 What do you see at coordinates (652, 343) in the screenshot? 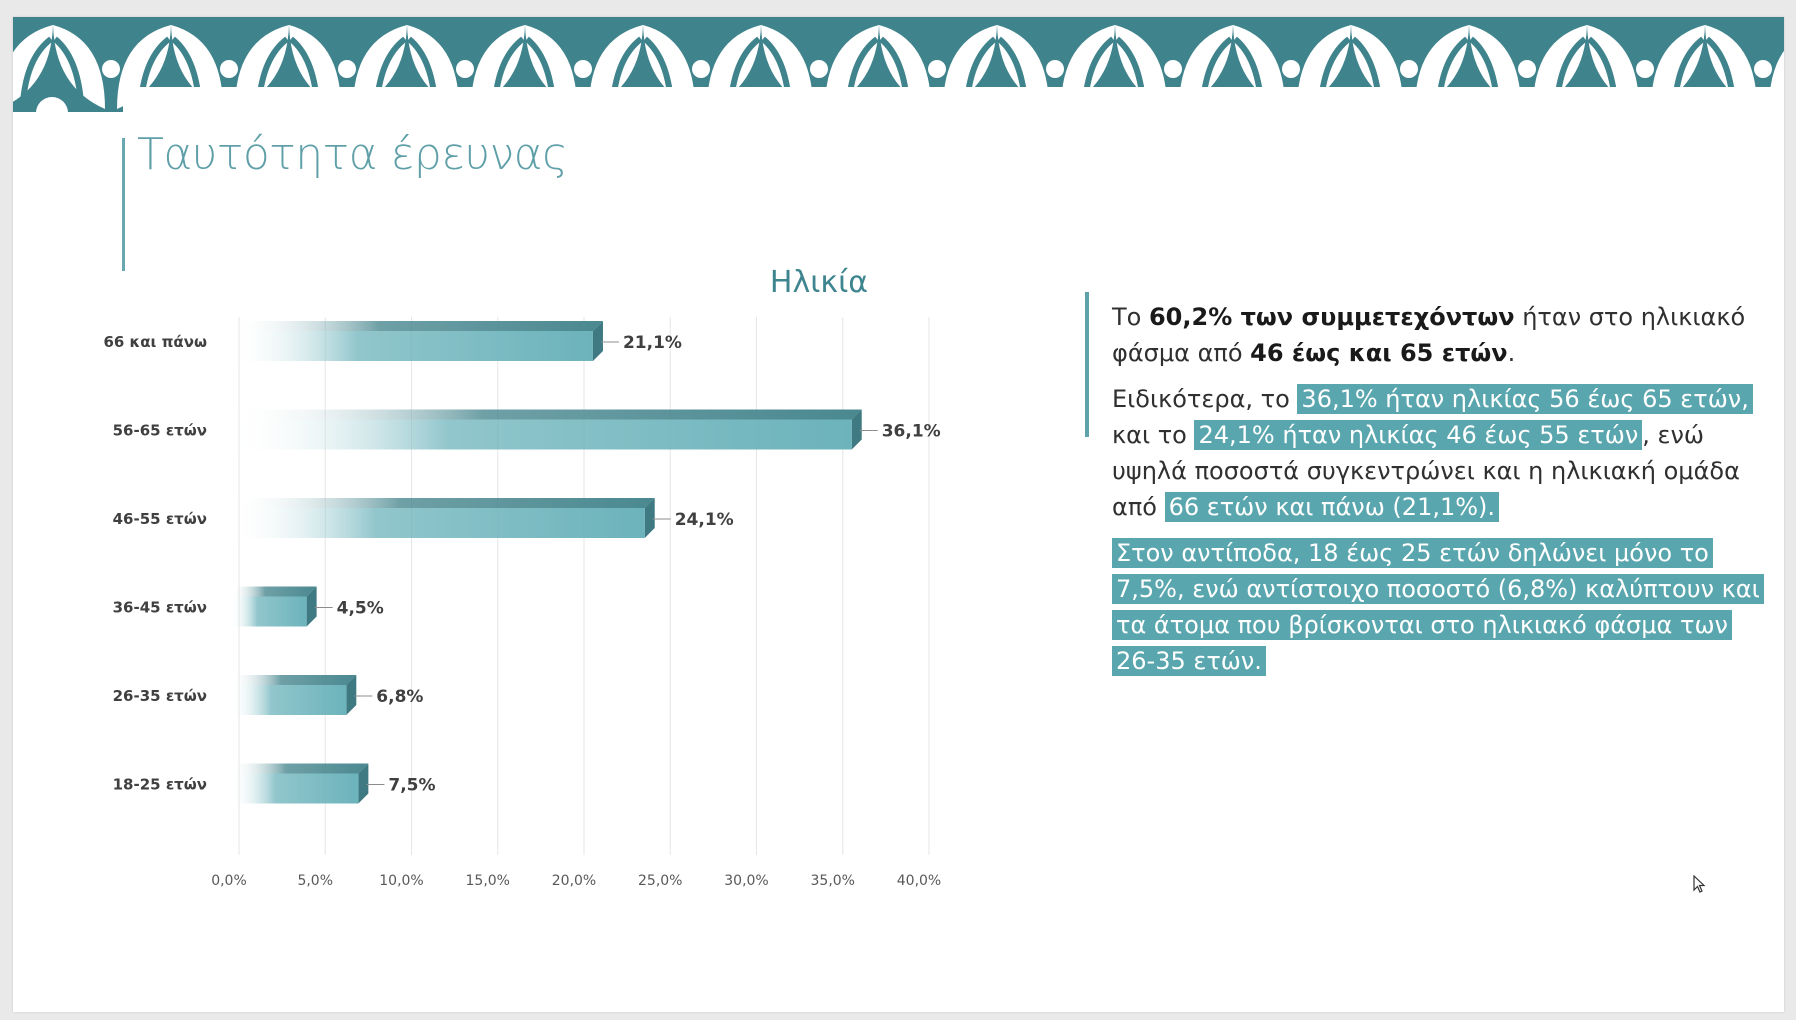
I see `value-label: 21,1%` at bounding box center [652, 343].